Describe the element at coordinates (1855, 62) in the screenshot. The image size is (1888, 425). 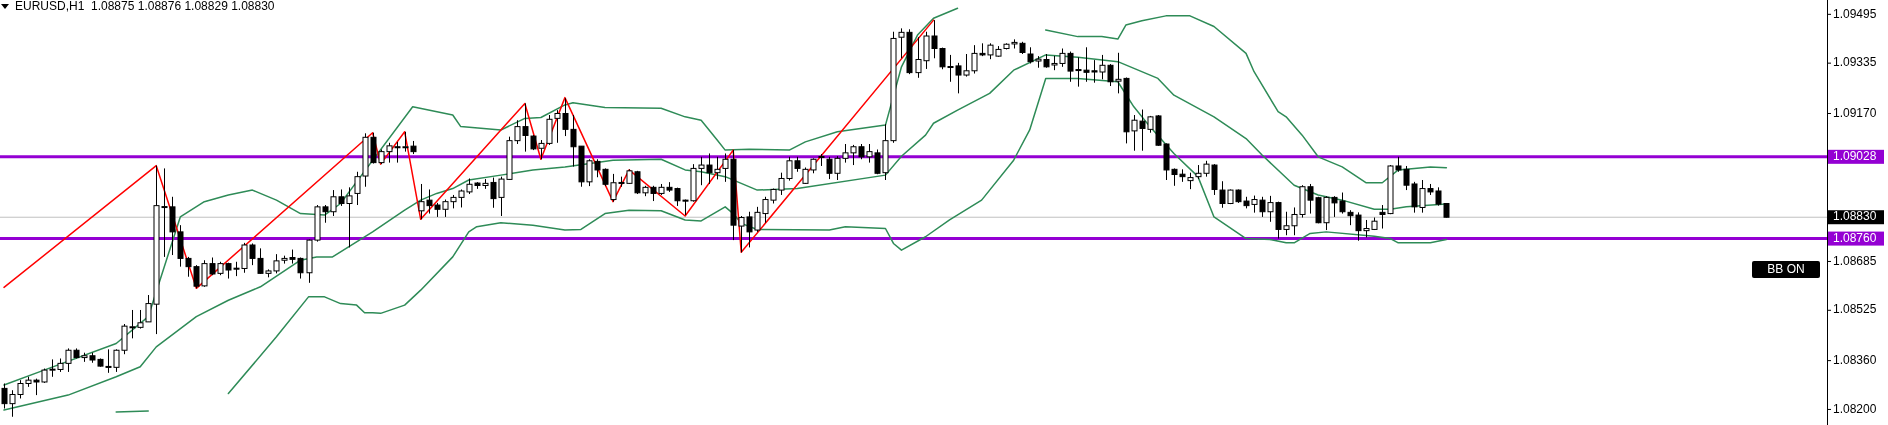
I see `y-tick-label: 1.09335` at that location.